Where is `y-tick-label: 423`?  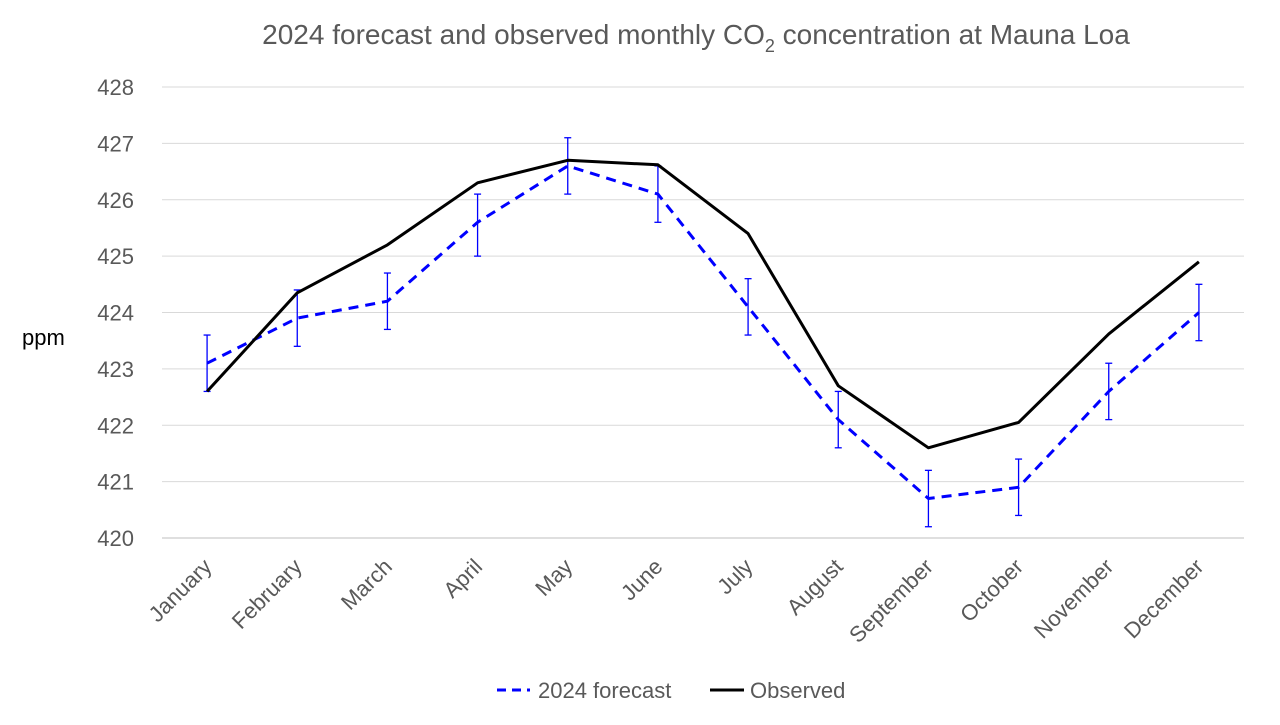 y-tick-label: 423 is located at coordinates (115, 369).